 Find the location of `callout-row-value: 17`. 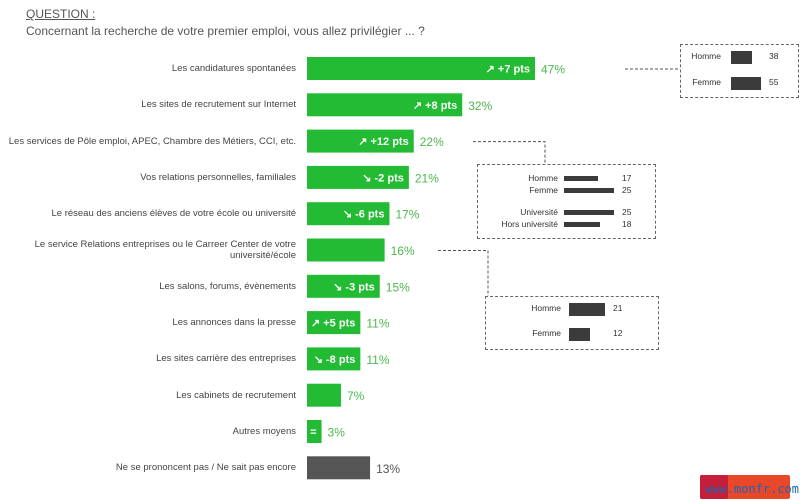

callout-row-value: 17 is located at coordinates (627, 178).